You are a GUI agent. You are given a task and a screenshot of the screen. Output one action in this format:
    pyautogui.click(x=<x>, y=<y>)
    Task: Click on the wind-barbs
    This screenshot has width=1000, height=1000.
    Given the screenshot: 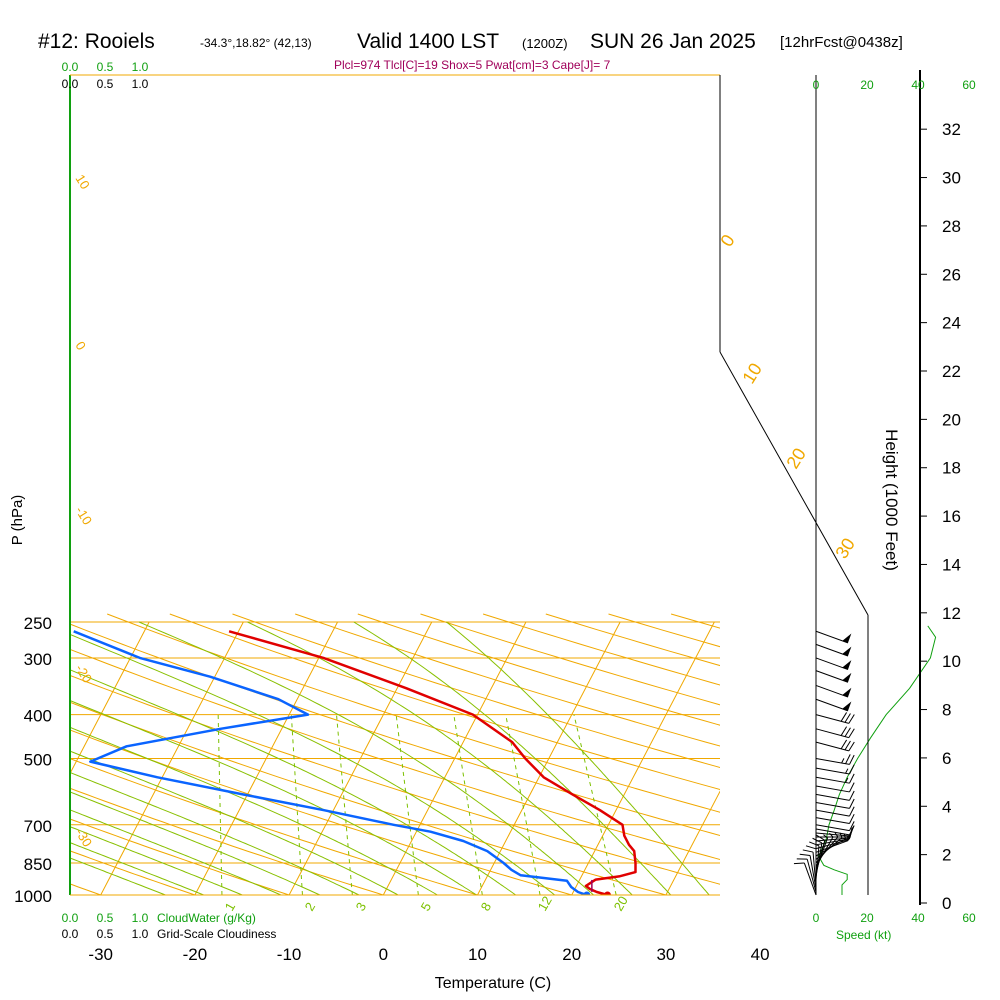 What is the action you would take?
    pyautogui.click(x=824, y=763)
    